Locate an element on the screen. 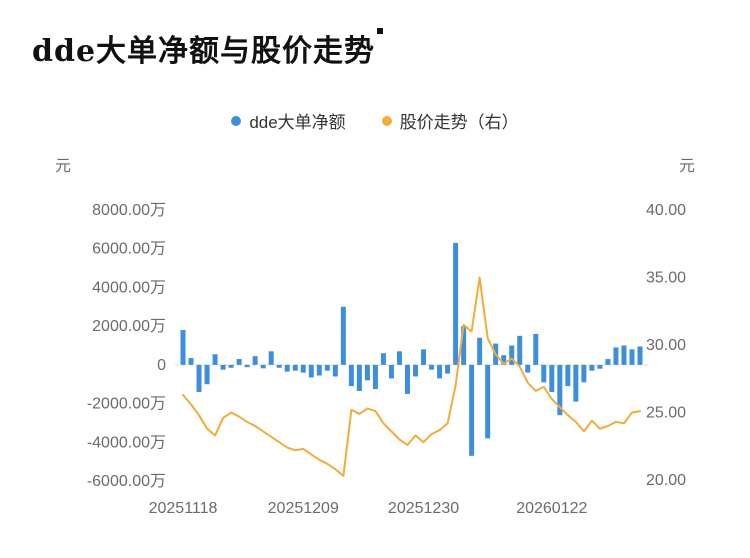 The height and width of the screenshot is (558, 750). left-axis-tick-label: 6000.00万 is located at coordinates (129, 249).